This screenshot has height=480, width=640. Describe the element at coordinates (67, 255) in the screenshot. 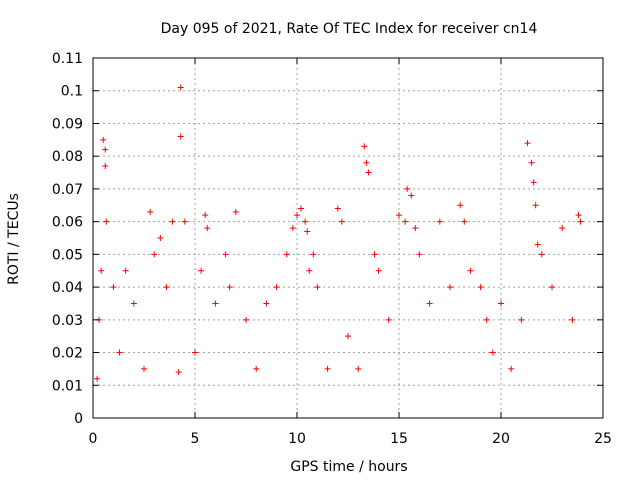

I see `y-tick-label: 0.05` at that location.